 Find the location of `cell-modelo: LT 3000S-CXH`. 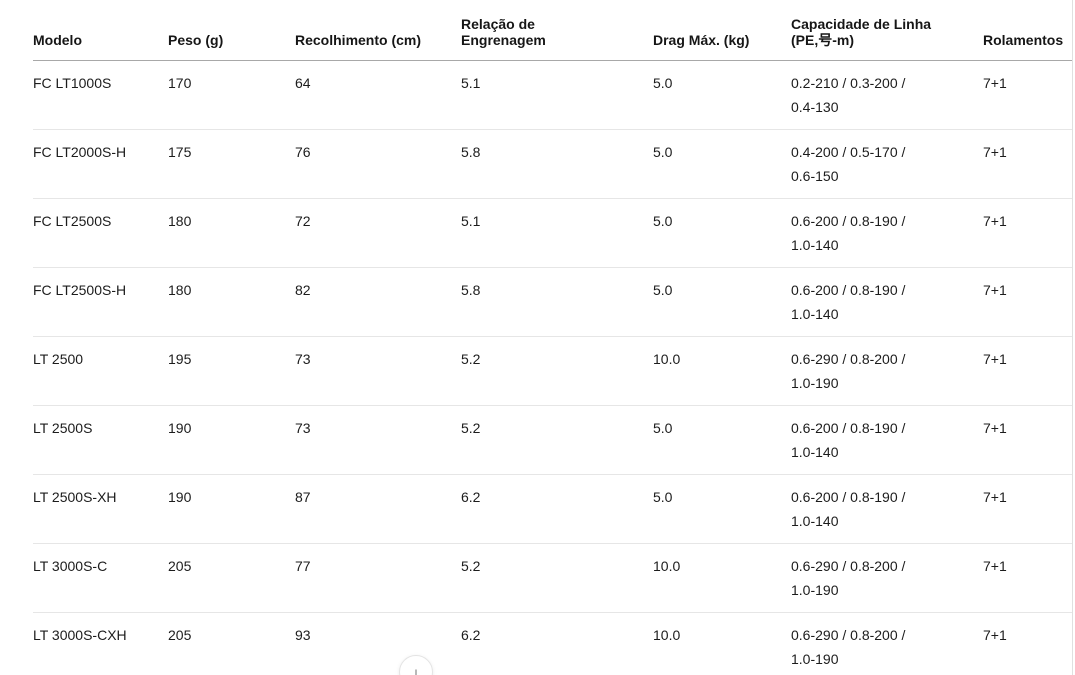

cell-modelo: LT 3000S-CXH is located at coordinates (100, 643).